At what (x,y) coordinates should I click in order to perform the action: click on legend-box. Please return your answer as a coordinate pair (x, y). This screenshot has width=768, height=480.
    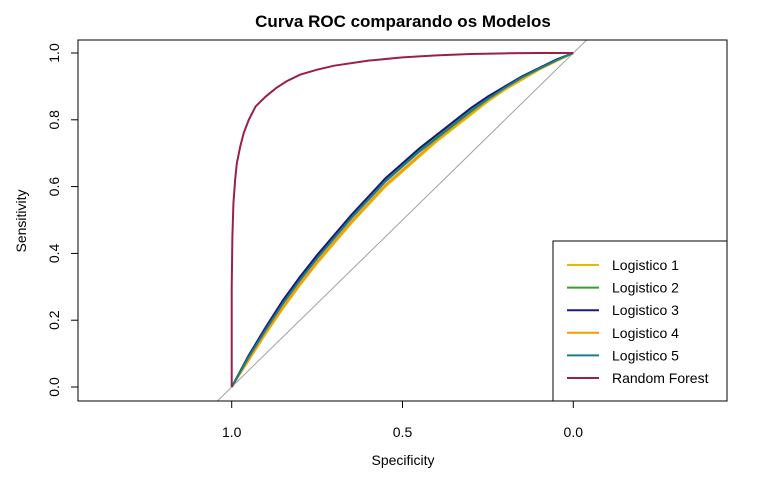
    Looking at the image, I should click on (640, 321).